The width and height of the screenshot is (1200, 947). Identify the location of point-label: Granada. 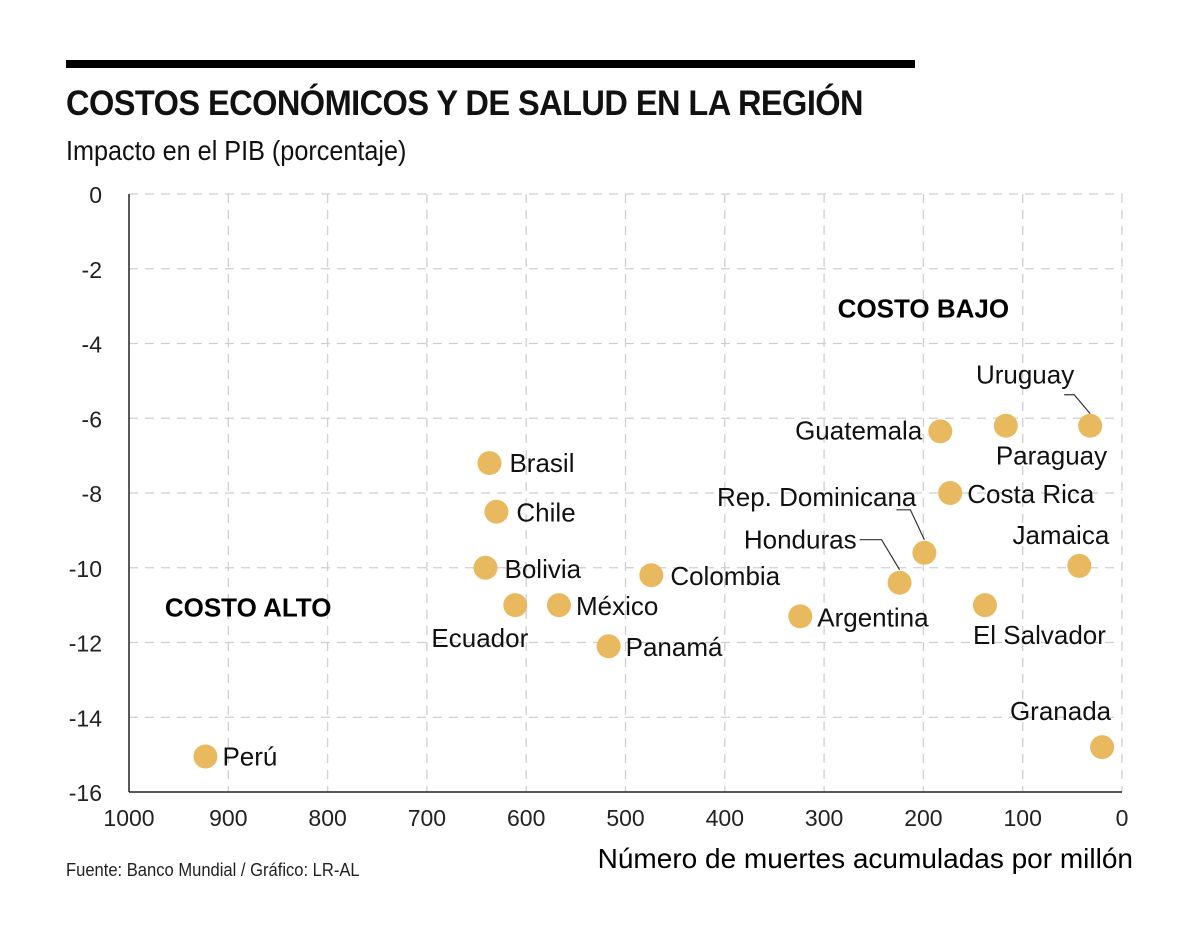
(1061, 711).